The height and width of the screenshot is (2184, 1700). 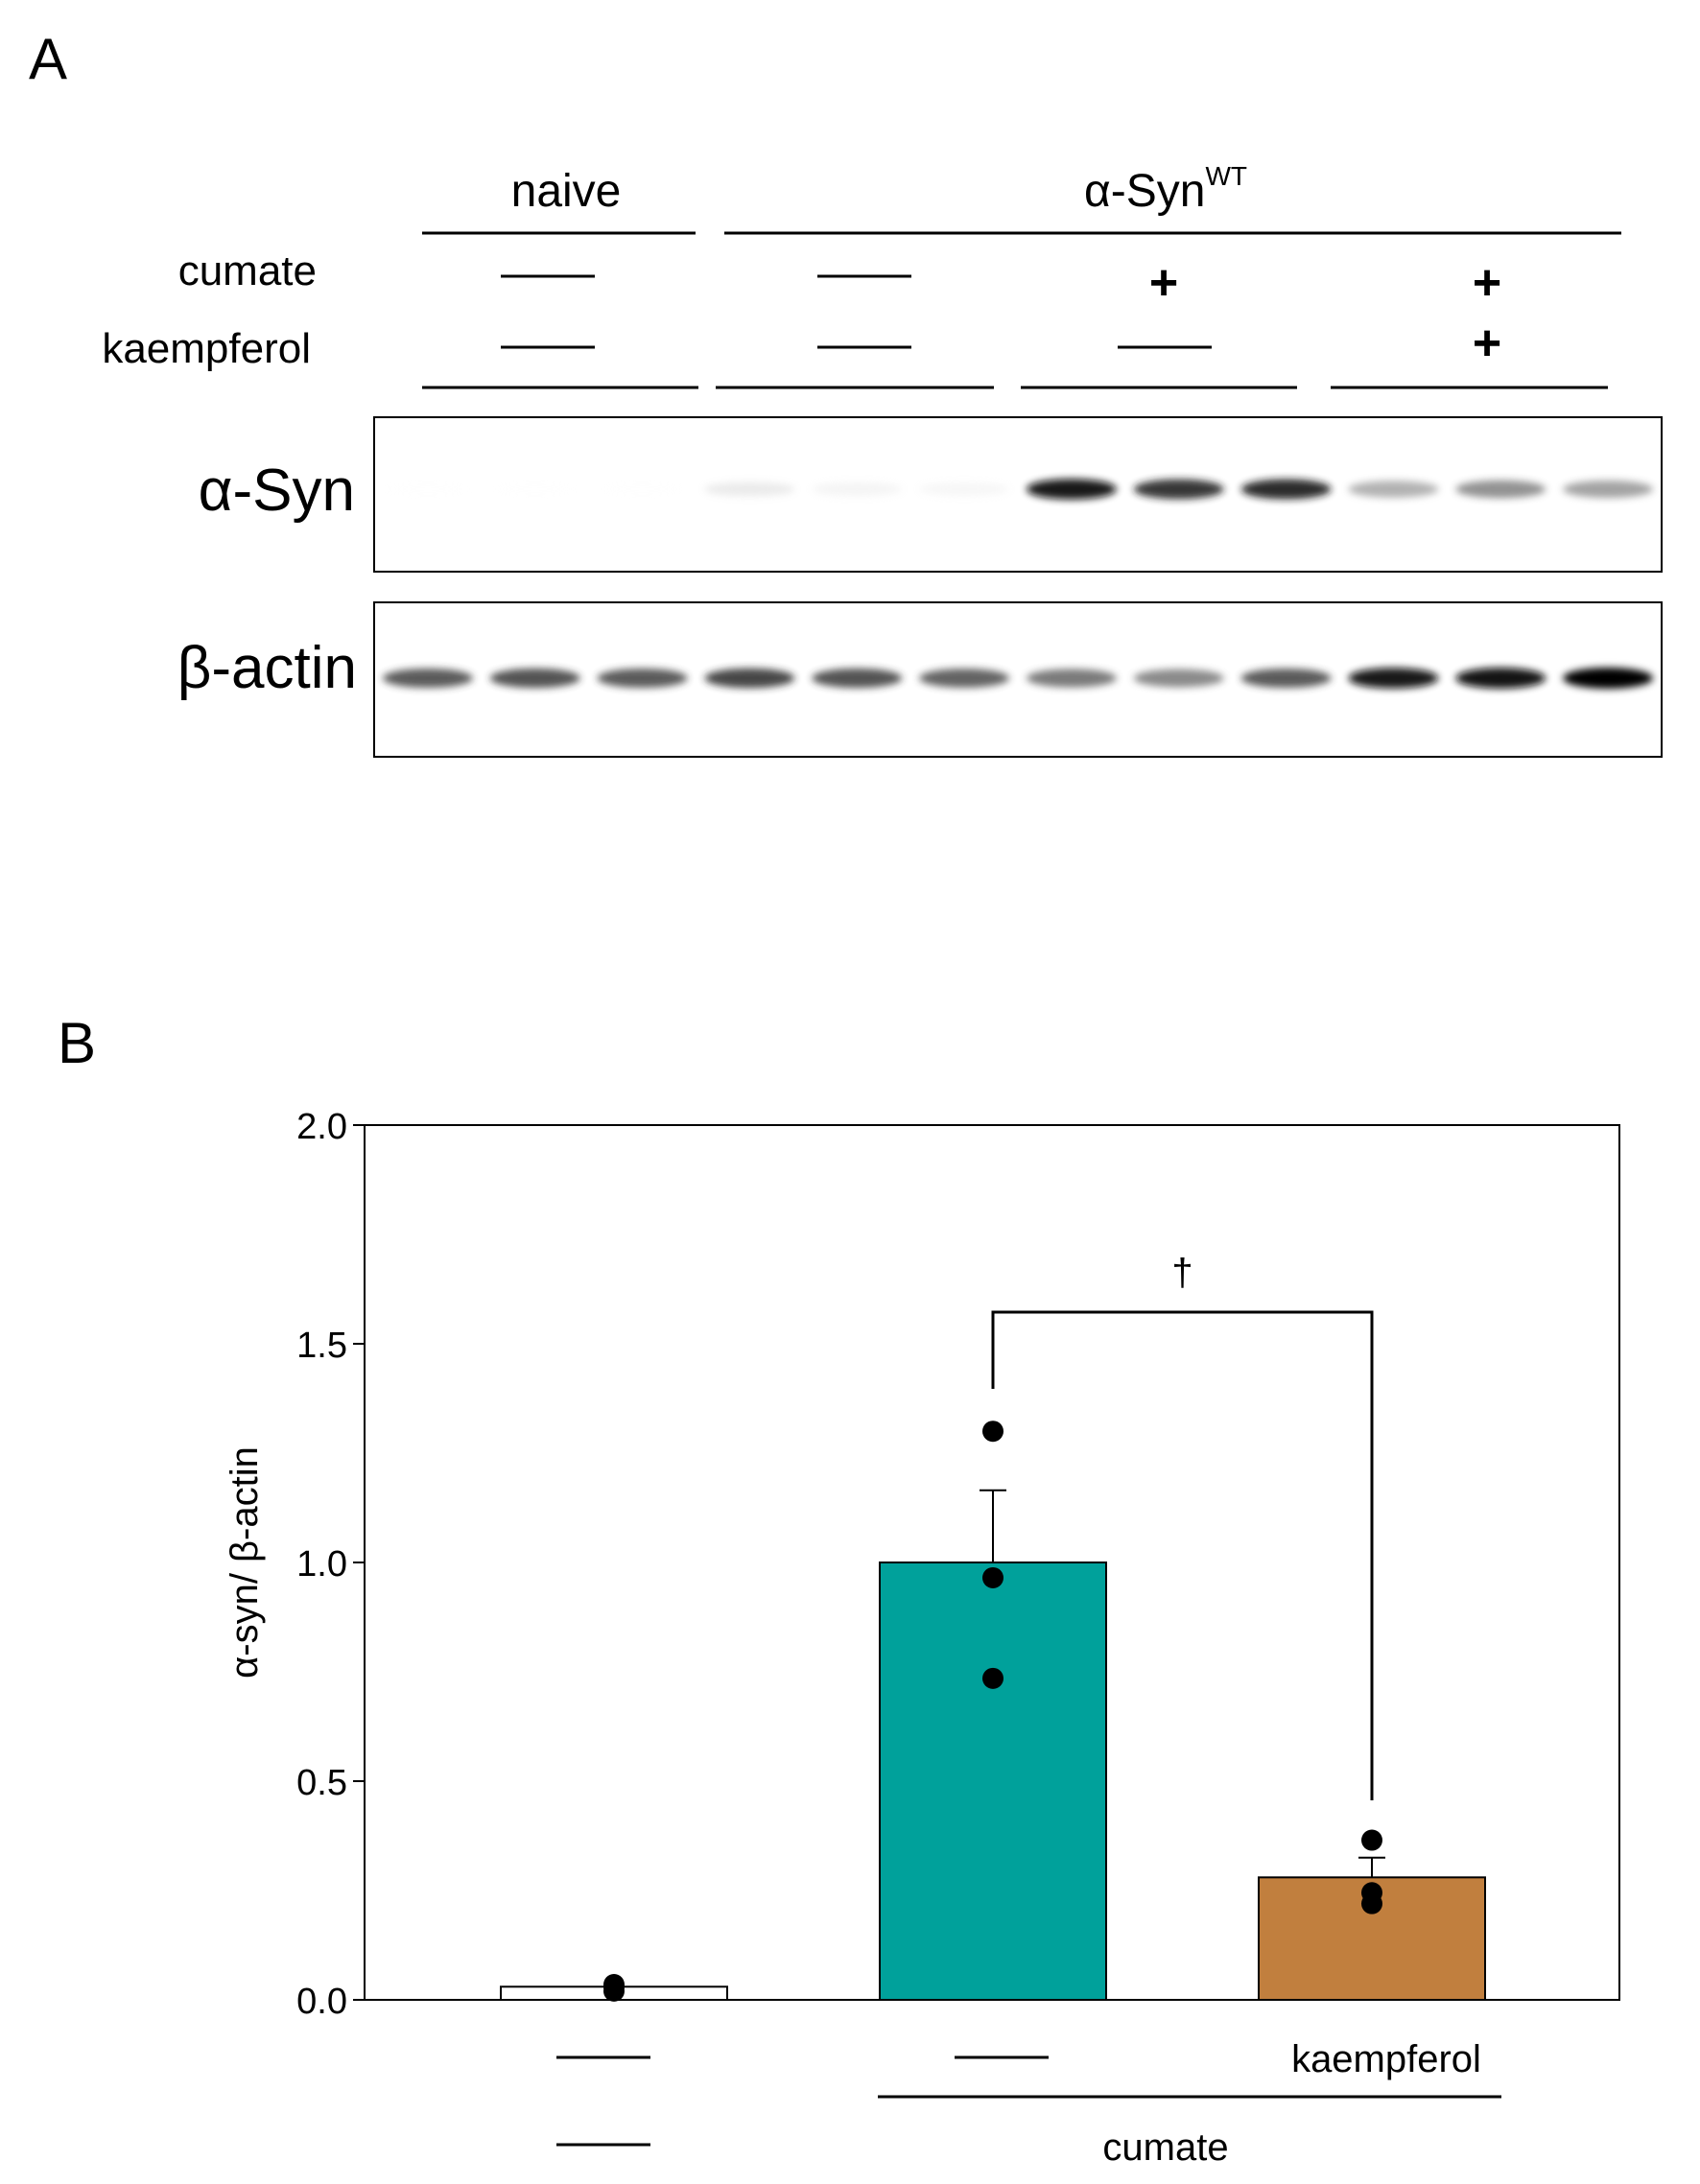 I want to click on actin-bands, so click(x=1018, y=679).